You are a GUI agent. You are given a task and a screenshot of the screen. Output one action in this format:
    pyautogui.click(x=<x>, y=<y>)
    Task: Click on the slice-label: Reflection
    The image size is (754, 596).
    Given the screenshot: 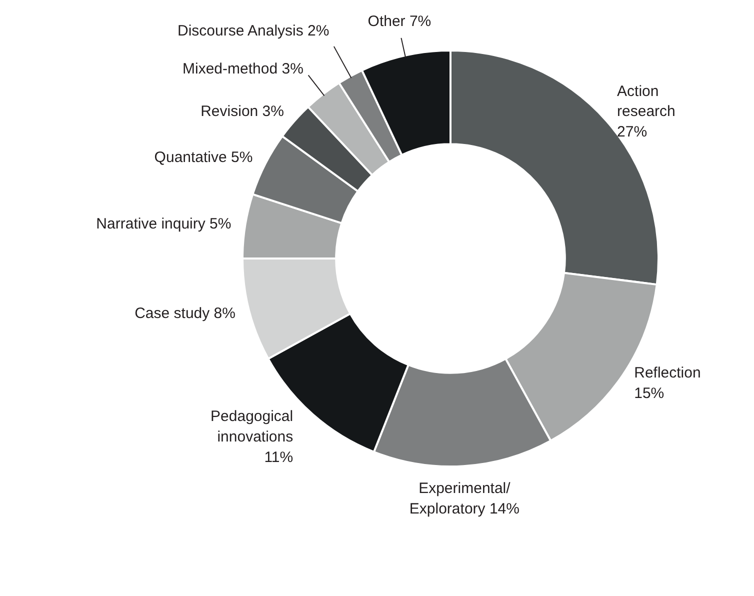 What is the action you would take?
    pyautogui.click(x=667, y=373)
    